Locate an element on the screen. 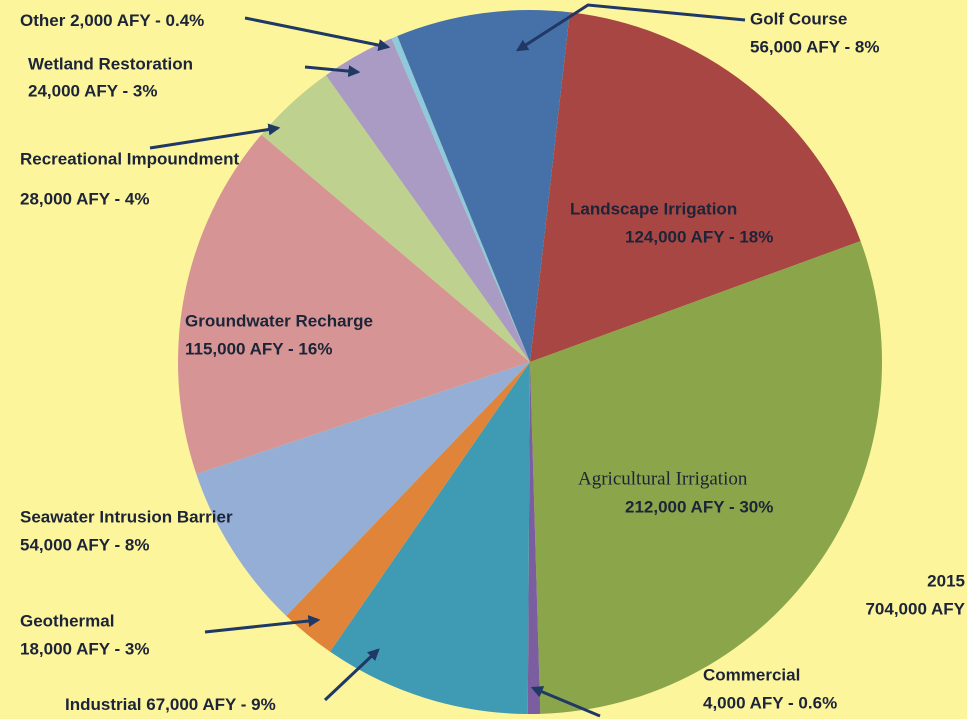  value-label: 212,000 AFY - 30% is located at coordinates (699, 506).